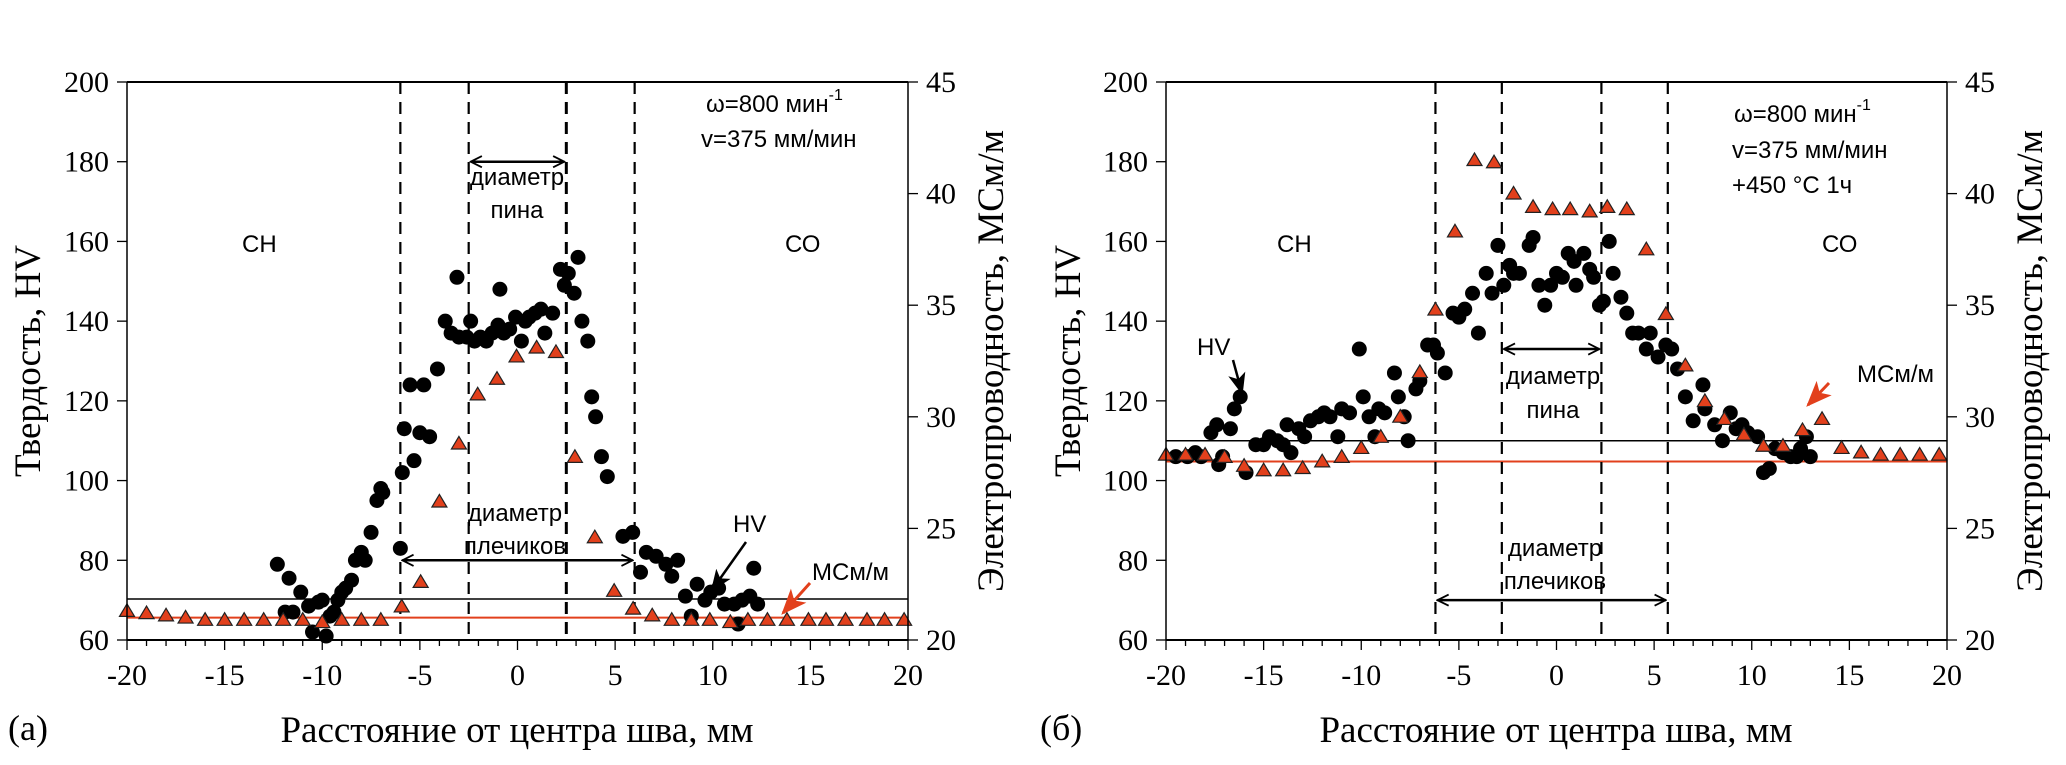  I want to click on y2-tick-label: 35, so click(1980, 305).